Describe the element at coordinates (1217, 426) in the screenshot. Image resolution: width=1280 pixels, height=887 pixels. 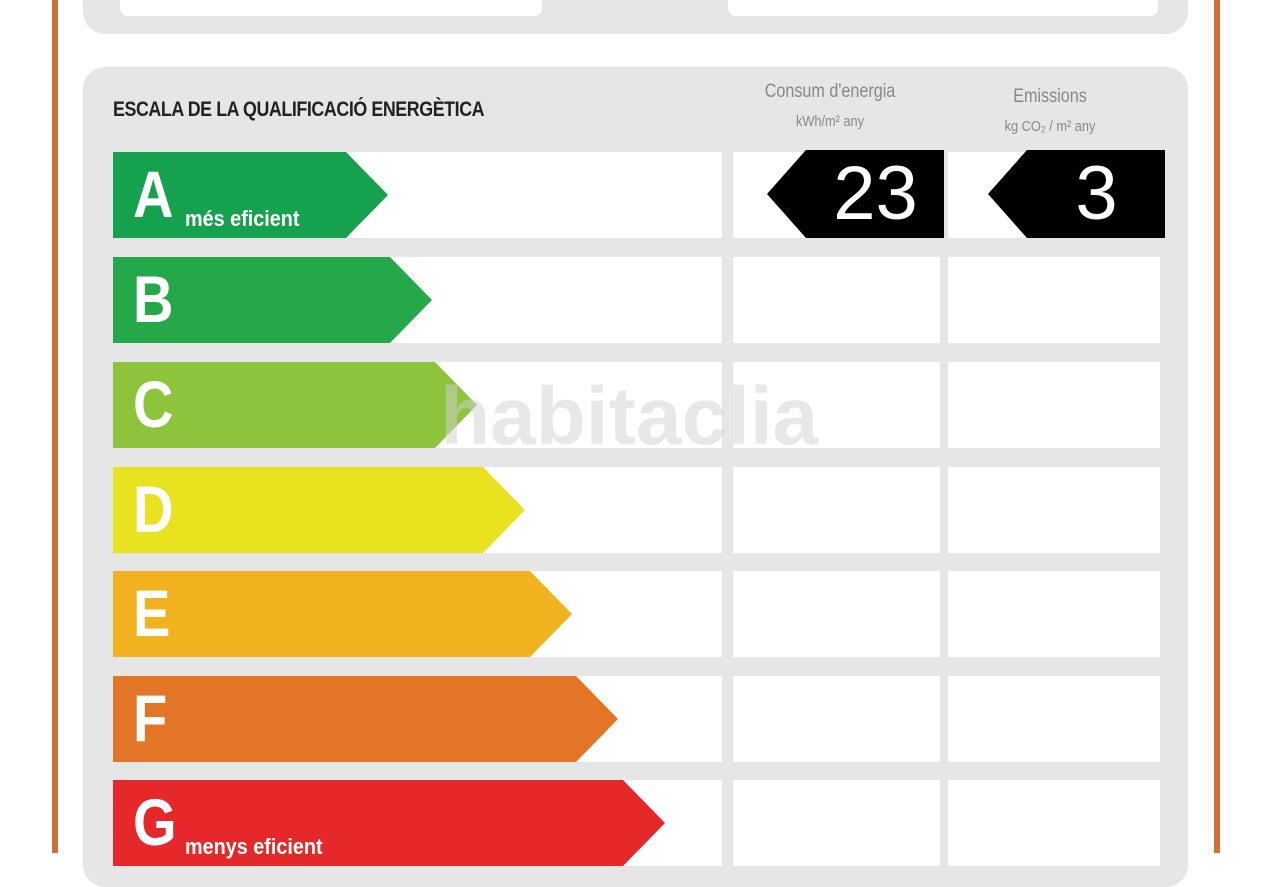
I see `right-border` at that location.